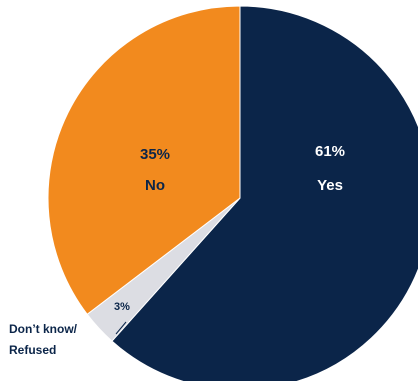 The width and height of the screenshot is (418, 381). I want to click on slice-label-dont-know-line2: Refused, so click(32, 350).